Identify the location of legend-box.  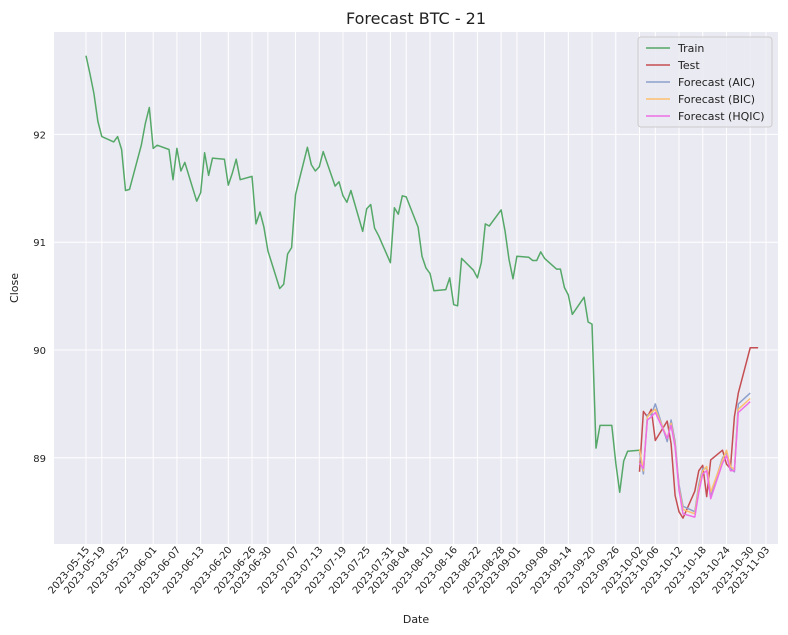
(705, 82).